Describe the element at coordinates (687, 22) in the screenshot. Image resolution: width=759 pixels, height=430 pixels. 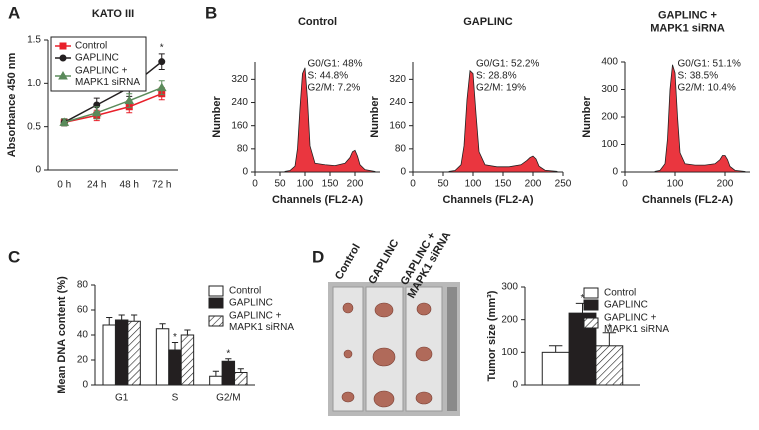
I see `chart-title: GAPLINC + MAPK1 siRNA` at that location.